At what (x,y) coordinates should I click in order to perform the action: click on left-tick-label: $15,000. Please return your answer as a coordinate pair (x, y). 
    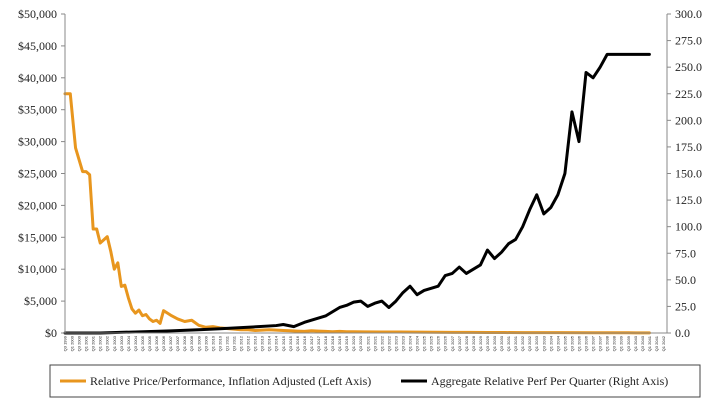
    Looking at the image, I should click on (37, 237).